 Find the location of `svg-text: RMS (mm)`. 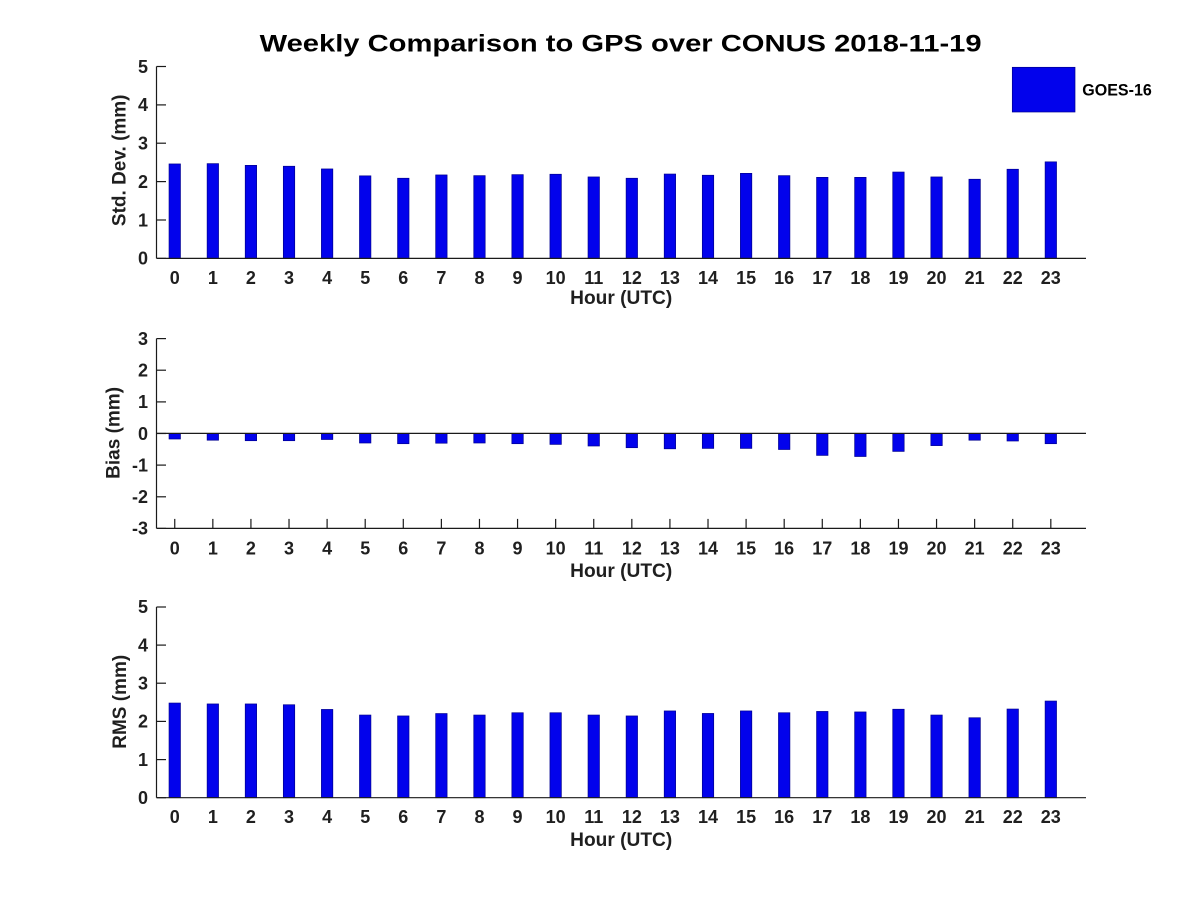

svg-text: RMS (mm) is located at coordinates (120, 702).